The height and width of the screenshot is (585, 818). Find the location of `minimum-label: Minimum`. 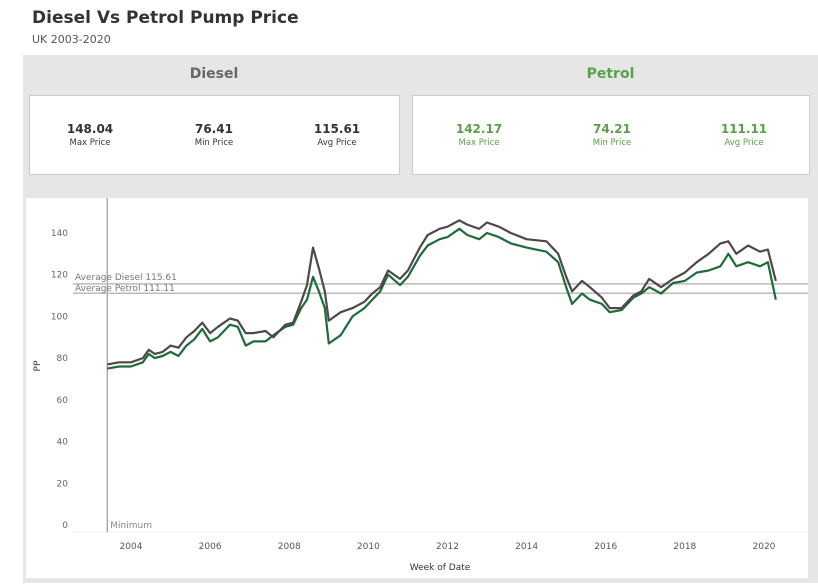

minimum-label: Minimum is located at coordinates (131, 526).